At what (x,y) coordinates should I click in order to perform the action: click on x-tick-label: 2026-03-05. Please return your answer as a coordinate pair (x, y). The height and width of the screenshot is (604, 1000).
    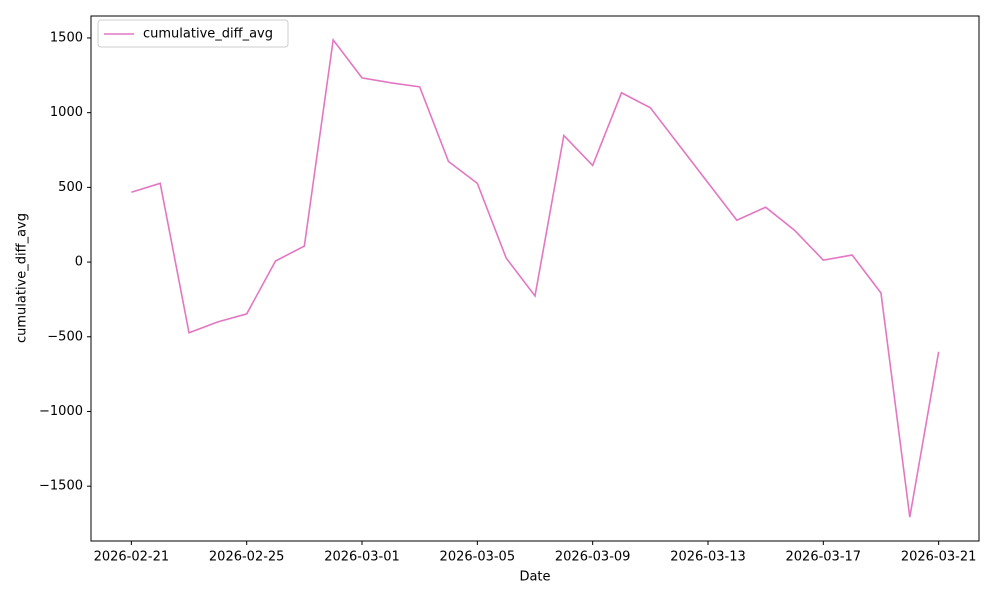
    Looking at the image, I should click on (478, 557).